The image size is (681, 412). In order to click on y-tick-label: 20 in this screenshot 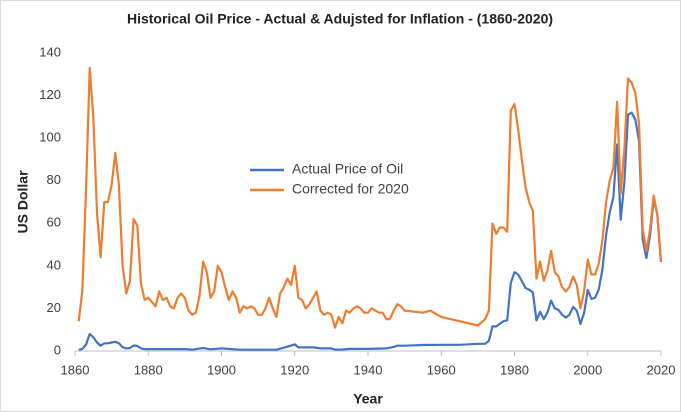, I will do `click(54, 307)`.